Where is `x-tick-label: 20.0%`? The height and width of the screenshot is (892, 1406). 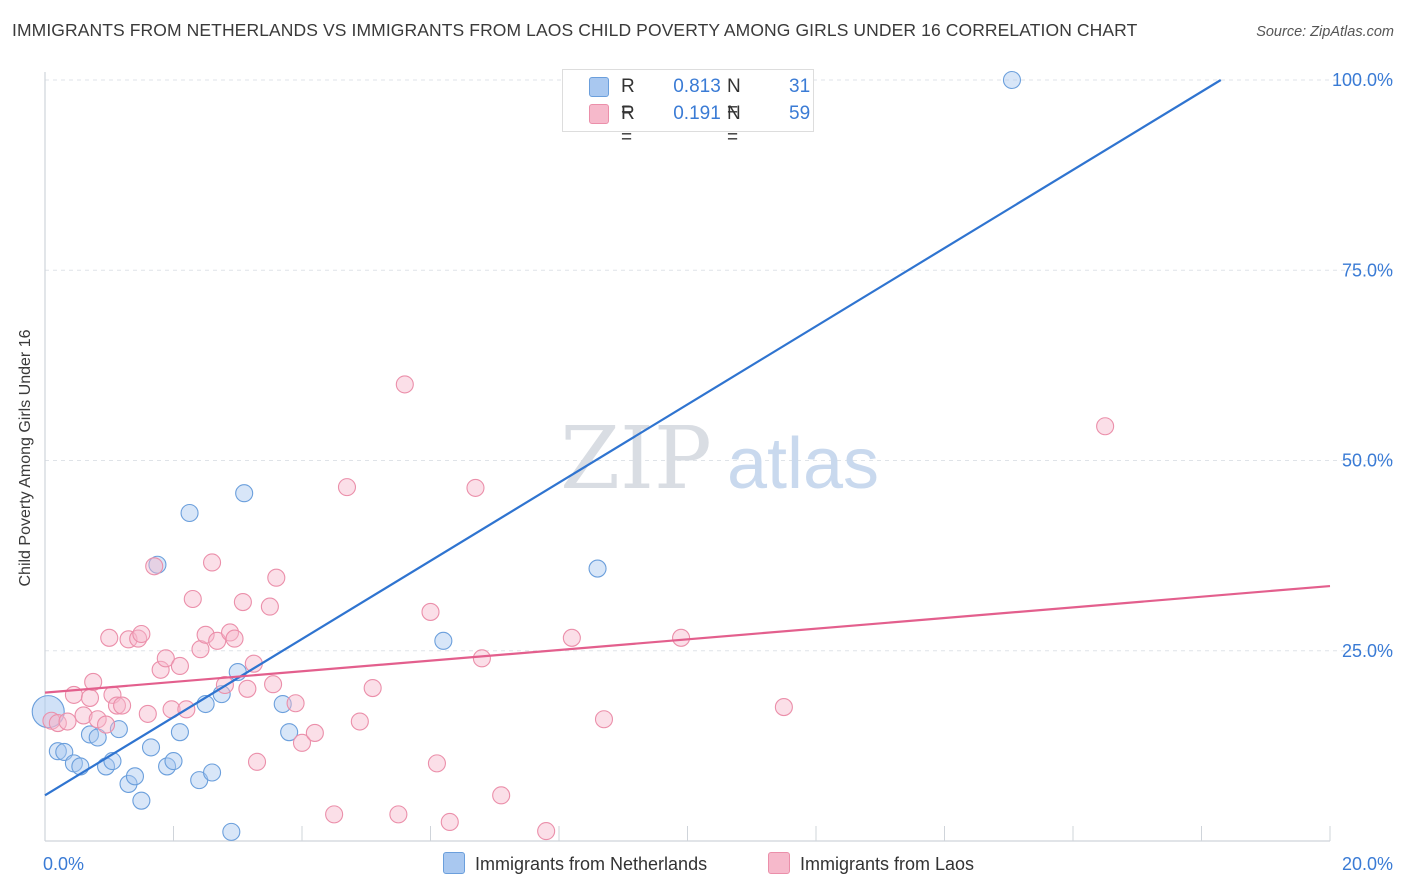
x-tick-label: 20.0% is located at coordinates (1367, 864).